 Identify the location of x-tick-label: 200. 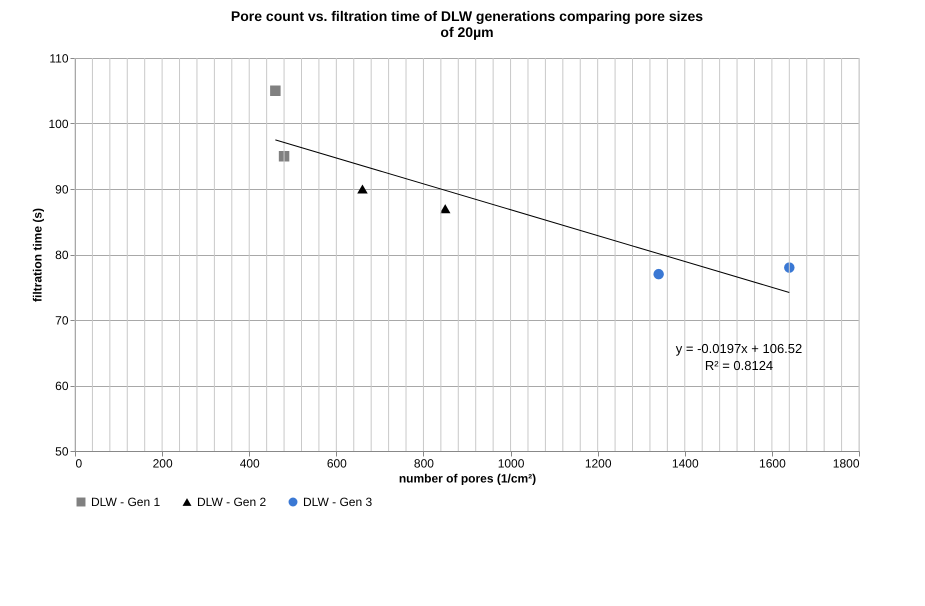
(162, 463).